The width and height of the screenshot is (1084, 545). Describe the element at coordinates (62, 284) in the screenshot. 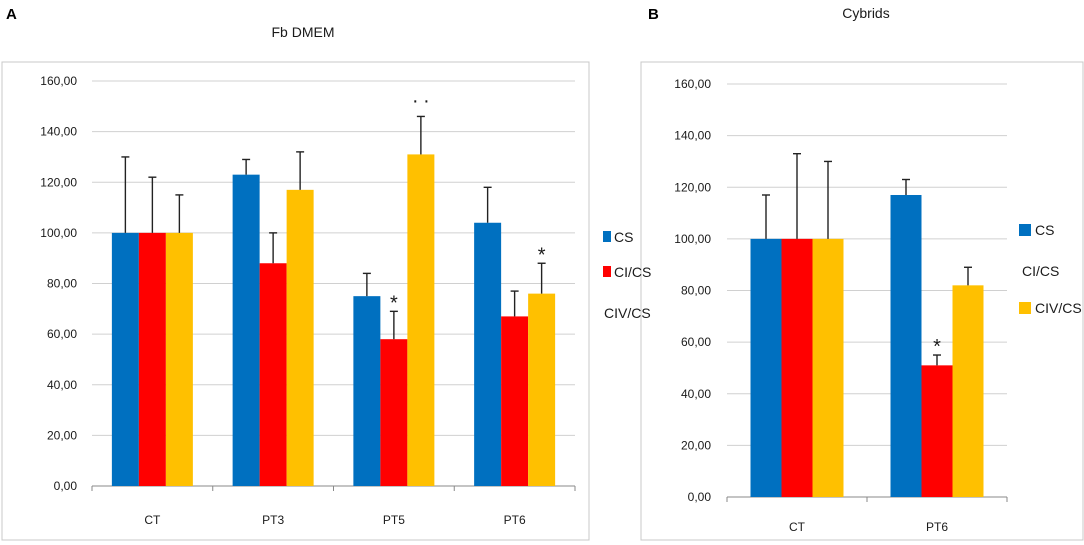

I see `panel-a-ytick-label: 80,00` at that location.